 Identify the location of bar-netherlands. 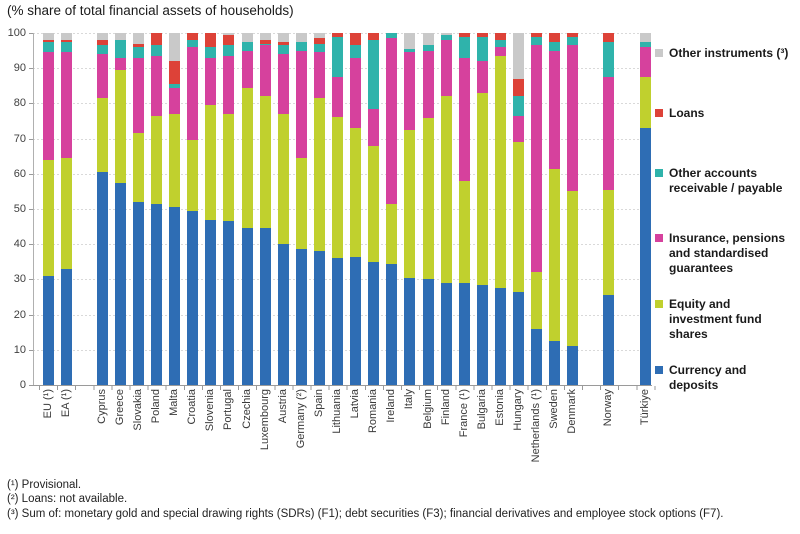
(537, 209).